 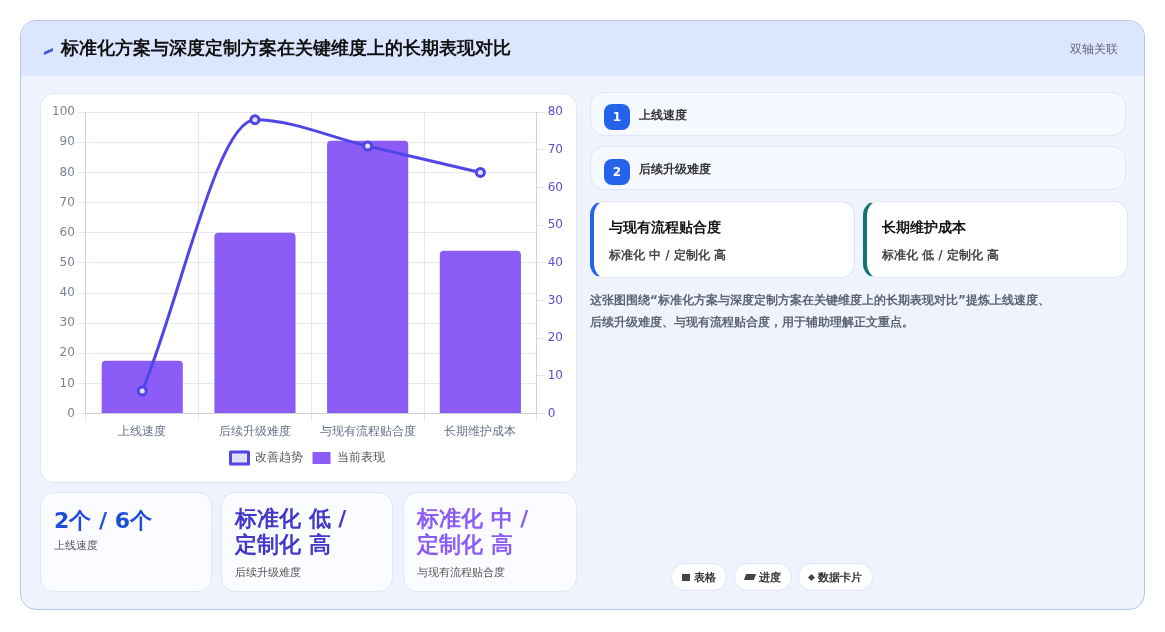 What do you see at coordinates (67, 171) in the screenshot?
I see `y-tick-label: 80` at bounding box center [67, 171].